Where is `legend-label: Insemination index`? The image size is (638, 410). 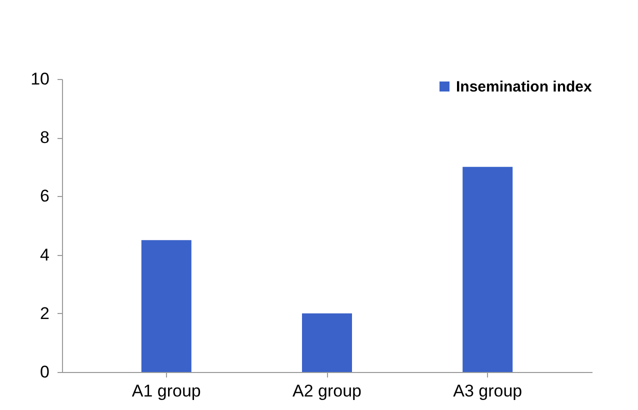 legend-label: Insemination index is located at coordinates (524, 87).